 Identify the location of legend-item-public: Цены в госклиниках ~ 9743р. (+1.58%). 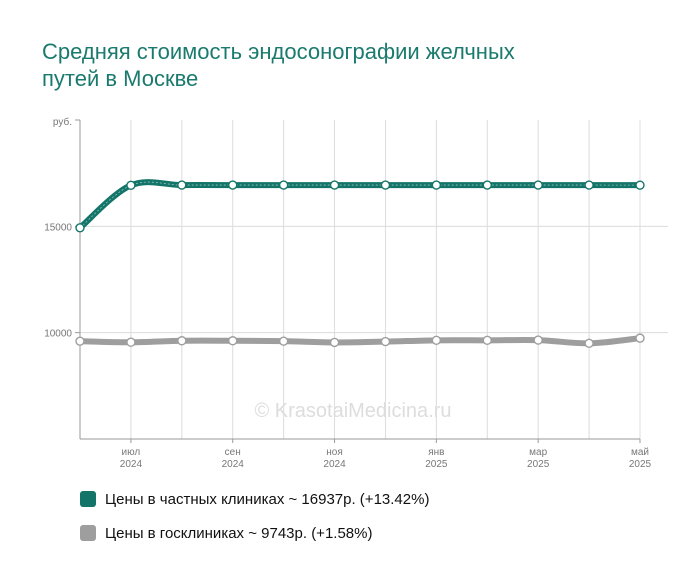
(254, 533).